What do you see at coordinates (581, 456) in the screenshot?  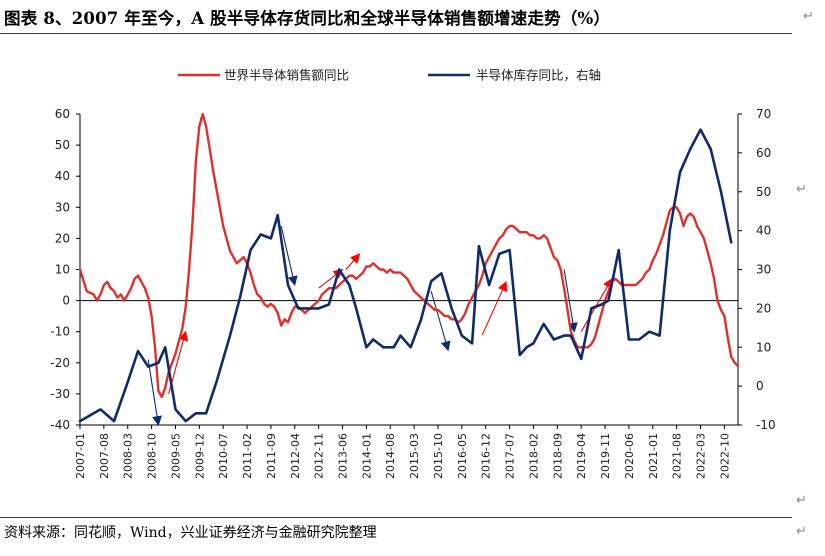 I see `x-tick-label: 2019-04` at bounding box center [581, 456].